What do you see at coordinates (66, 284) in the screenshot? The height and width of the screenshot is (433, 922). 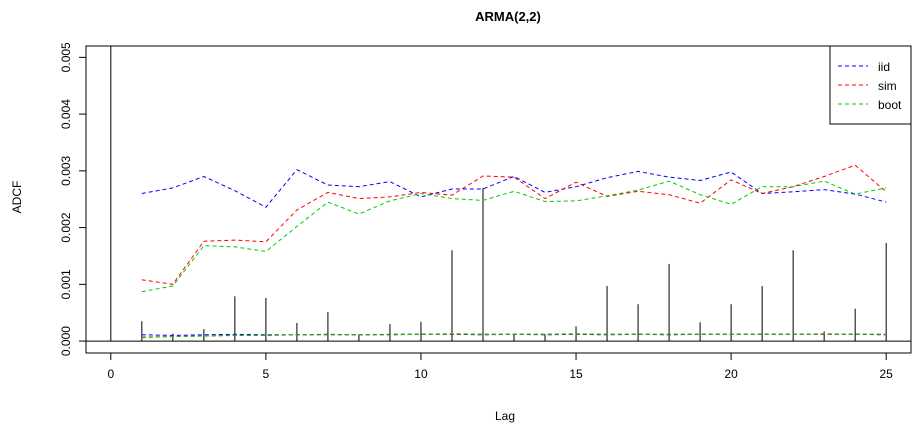 I see `y-tick-label-1: 0.001` at bounding box center [66, 284].